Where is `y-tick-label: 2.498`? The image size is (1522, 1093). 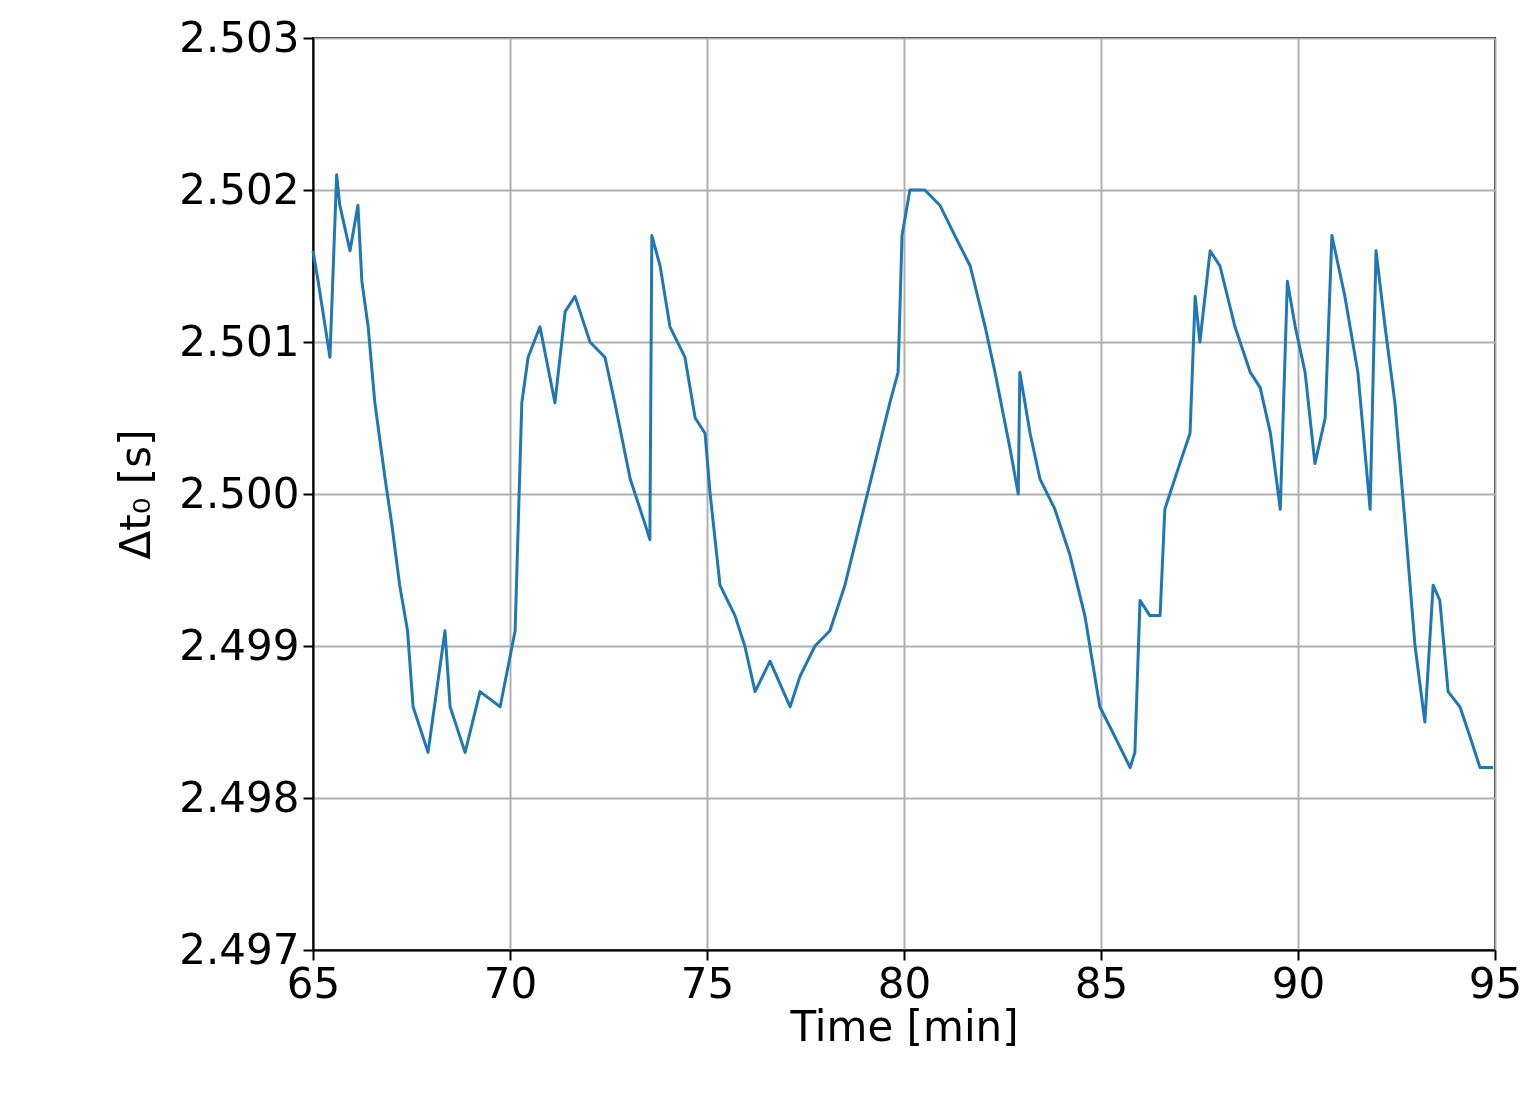 y-tick-label: 2.498 is located at coordinates (239, 797).